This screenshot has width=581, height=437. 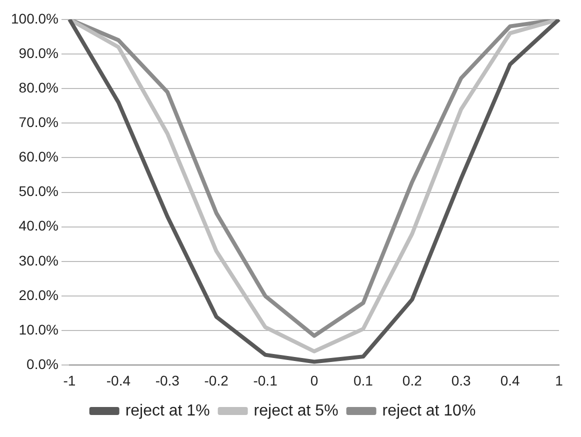 I want to click on y-tick-label: 90.0%, so click(x=38, y=52).